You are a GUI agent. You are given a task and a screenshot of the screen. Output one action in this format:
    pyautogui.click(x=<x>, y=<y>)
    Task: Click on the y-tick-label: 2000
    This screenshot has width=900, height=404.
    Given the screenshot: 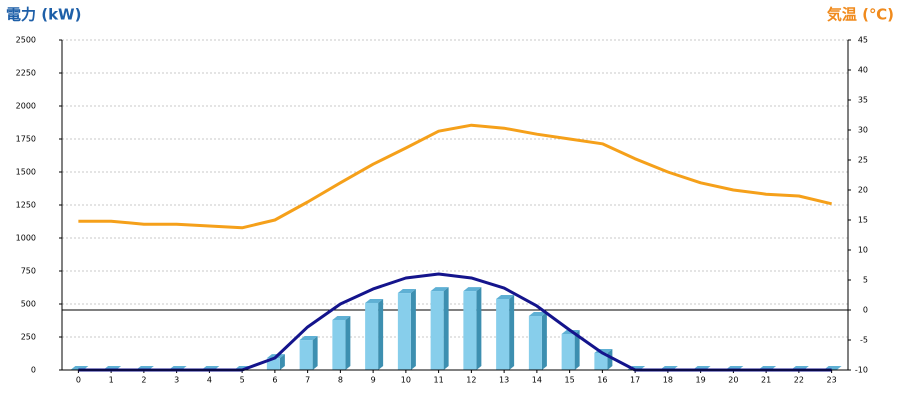 What is the action you would take?
    pyautogui.click(x=26, y=106)
    